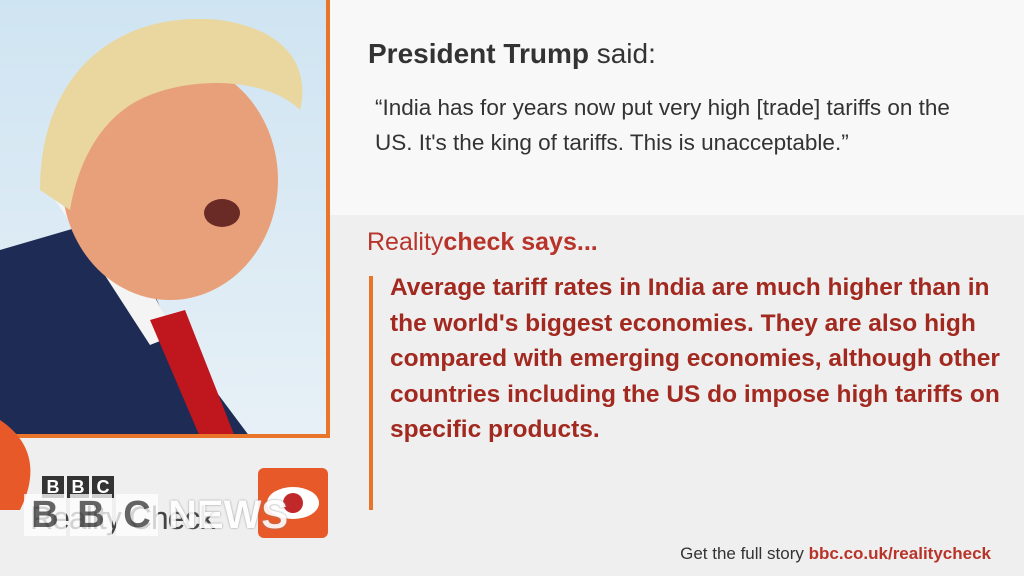 The image size is (1024, 576). I want to click on hair, so click(171, 114).